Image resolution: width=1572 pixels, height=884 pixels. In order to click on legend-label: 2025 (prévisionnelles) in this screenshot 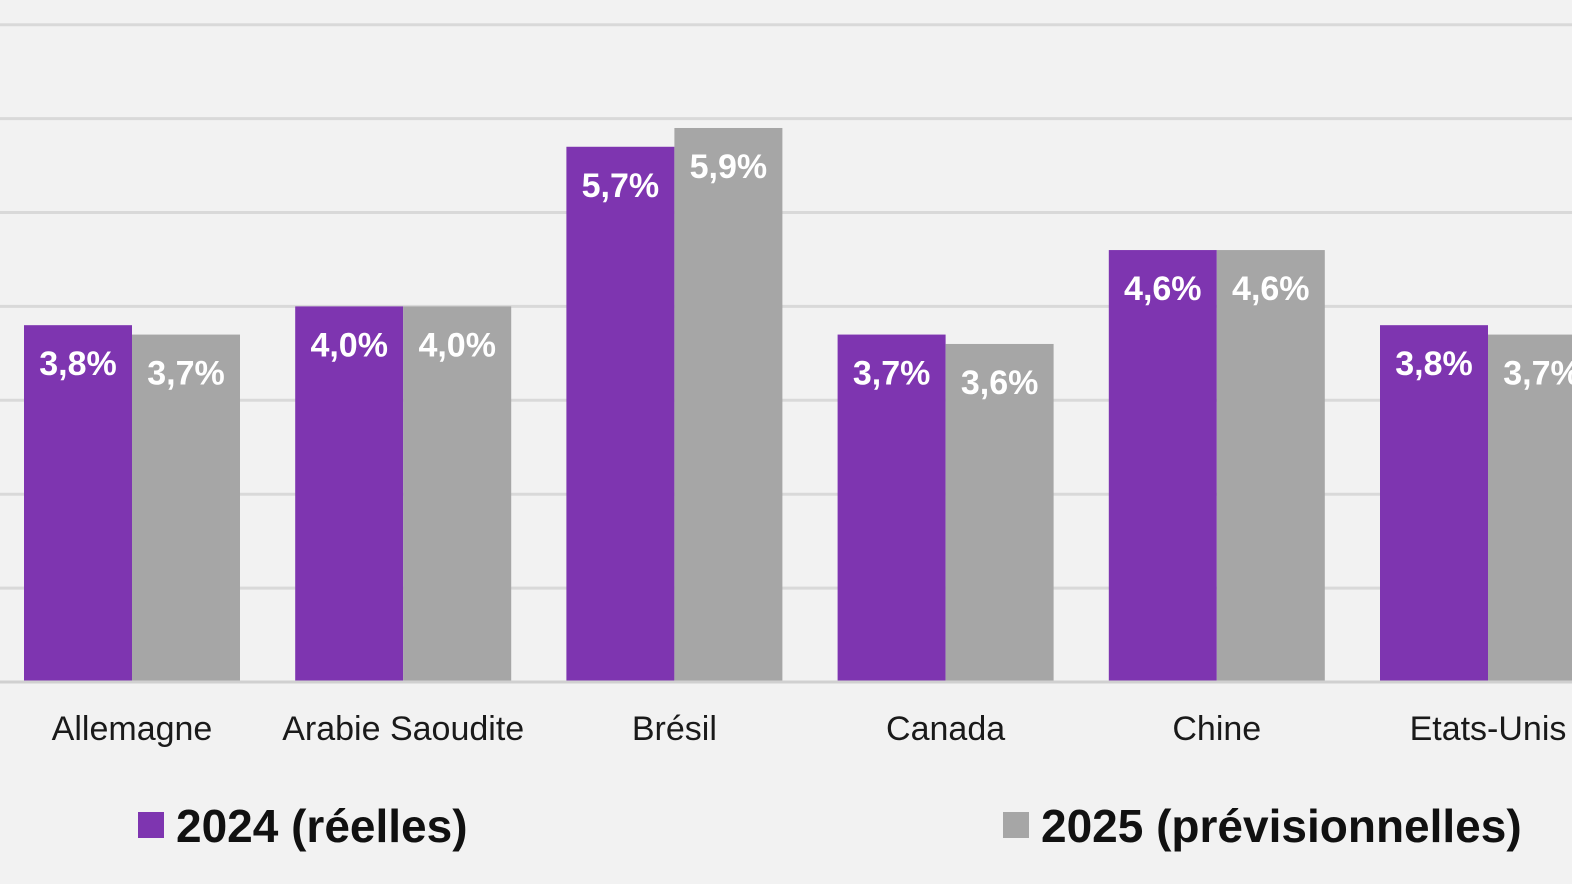, I will do `click(1281, 826)`.